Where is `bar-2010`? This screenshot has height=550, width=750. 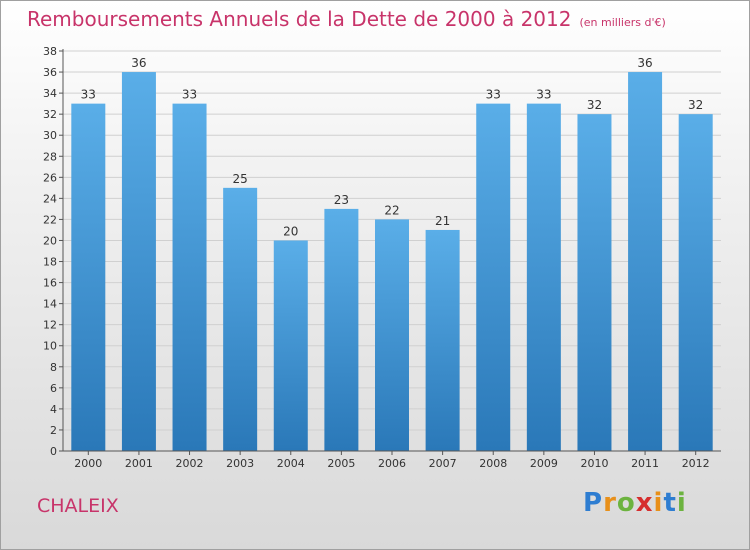
bar-2010 is located at coordinates (594, 282).